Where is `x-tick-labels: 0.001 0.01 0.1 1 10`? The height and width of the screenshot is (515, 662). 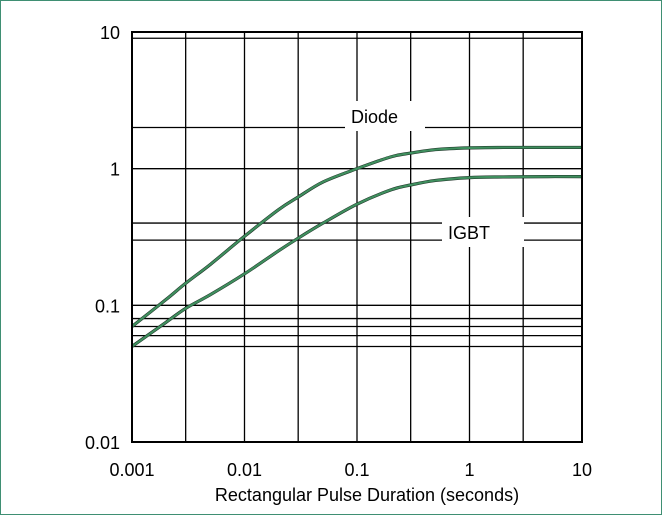
x-tick-labels: 0.001 0.01 0.1 1 10 is located at coordinates (350, 470).